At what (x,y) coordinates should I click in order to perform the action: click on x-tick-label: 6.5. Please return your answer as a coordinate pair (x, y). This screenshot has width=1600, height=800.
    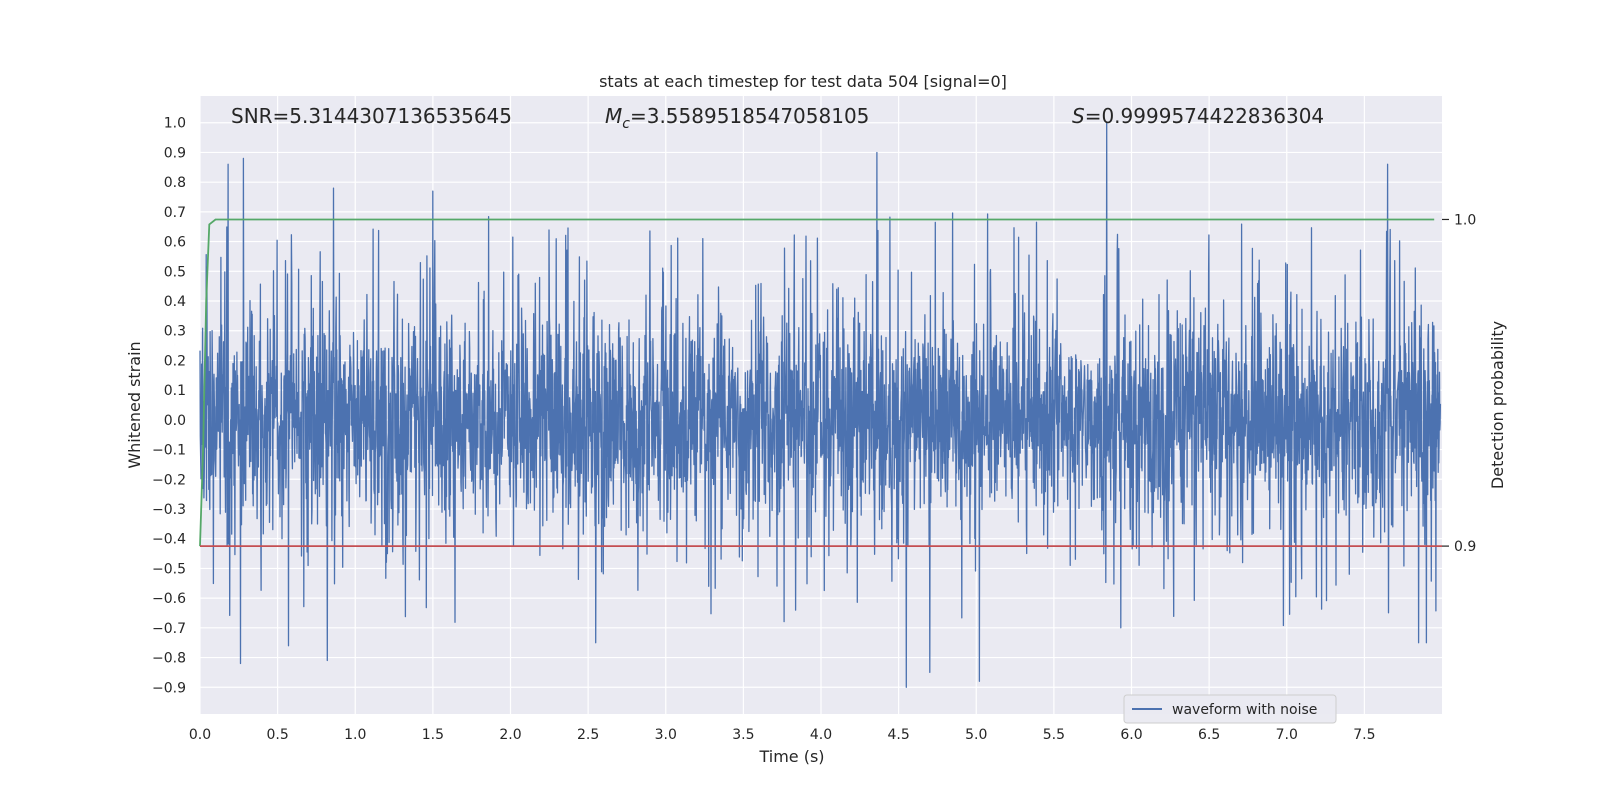
    Looking at the image, I should click on (1209, 735).